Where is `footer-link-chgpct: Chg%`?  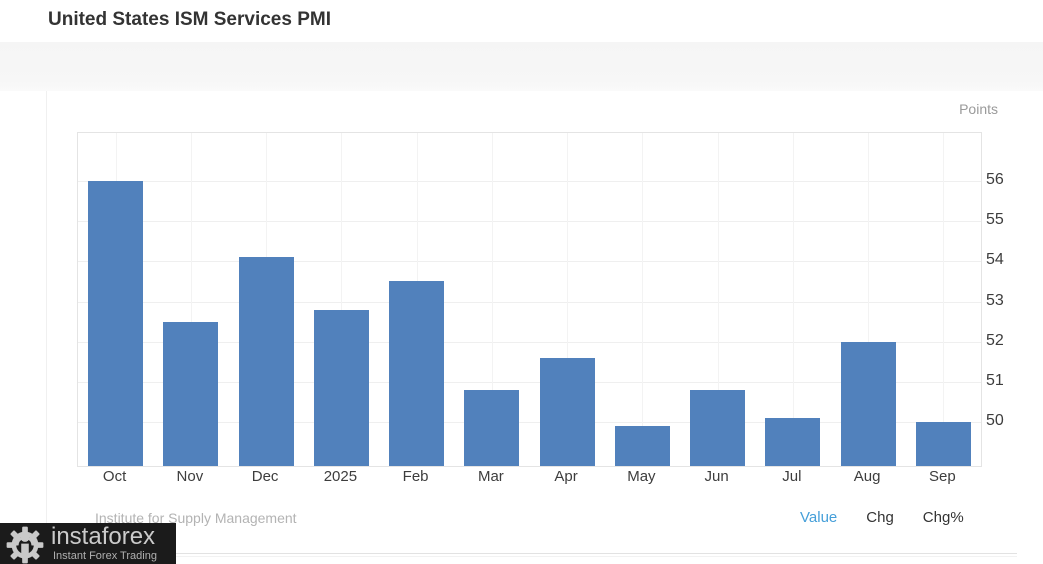 footer-link-chgpct: Chg% is located at coordinates (943, 517).